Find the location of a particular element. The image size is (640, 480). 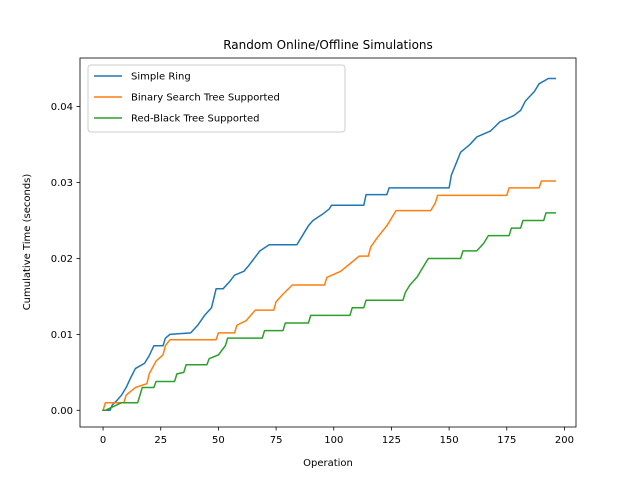

legend-label-3: Red-Black Tree Supported is located at coordinates (195, 119).